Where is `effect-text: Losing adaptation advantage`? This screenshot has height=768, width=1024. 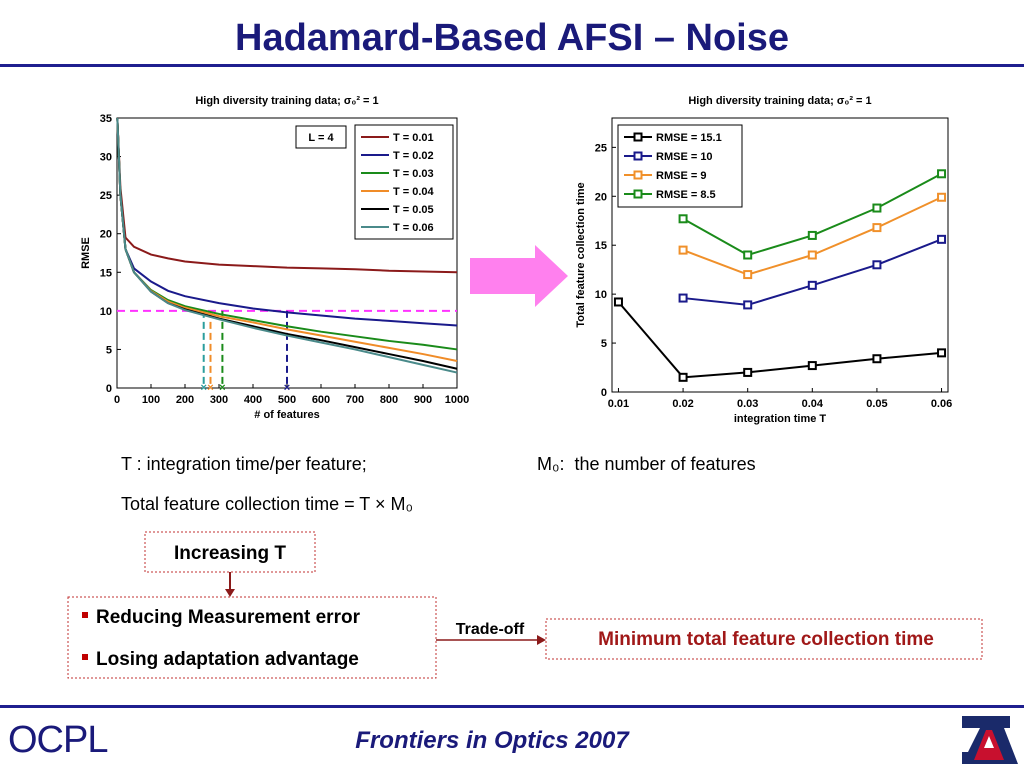
effect-text: Losing adaptation advantage is located at coordinates (227, 659).